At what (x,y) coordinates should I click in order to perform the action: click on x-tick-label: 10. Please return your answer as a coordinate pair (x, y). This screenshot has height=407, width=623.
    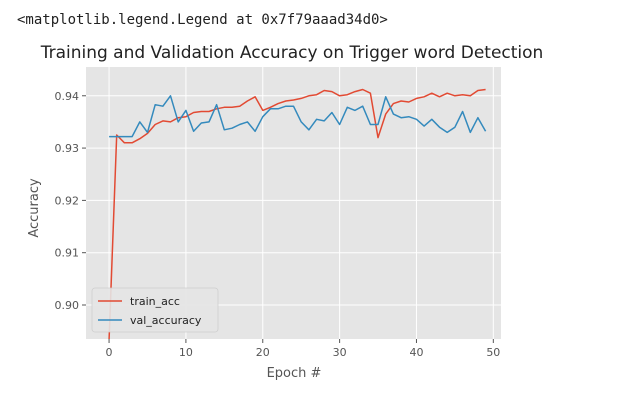
    Looking at the image, I should click on (186, 352).